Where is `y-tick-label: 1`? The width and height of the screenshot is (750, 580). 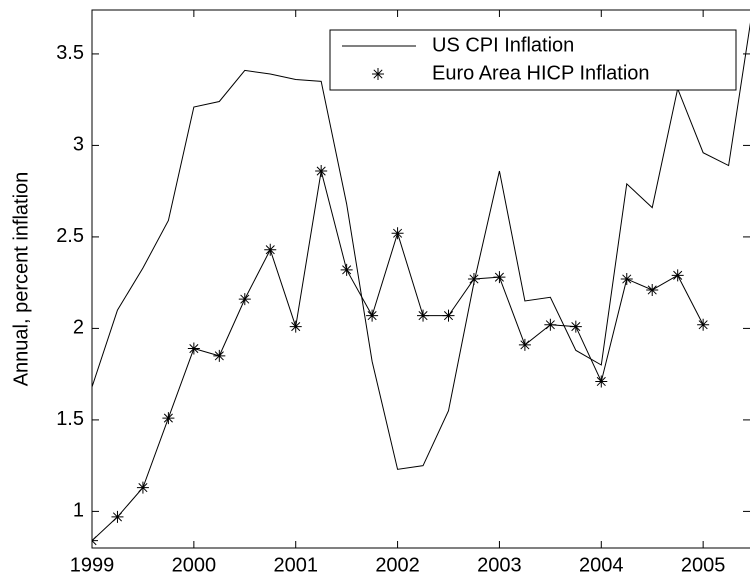
y-tick-label: 1 is located at coordinates (78, 511).